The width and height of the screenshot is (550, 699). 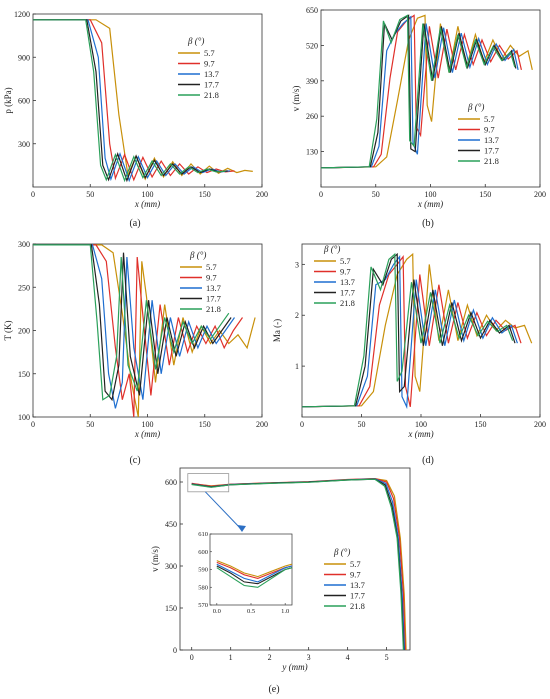 What do you see at coordinates (312, 10) in the screenshot?
I see `y-tick-label: 650` at bounding box center [312, 10].